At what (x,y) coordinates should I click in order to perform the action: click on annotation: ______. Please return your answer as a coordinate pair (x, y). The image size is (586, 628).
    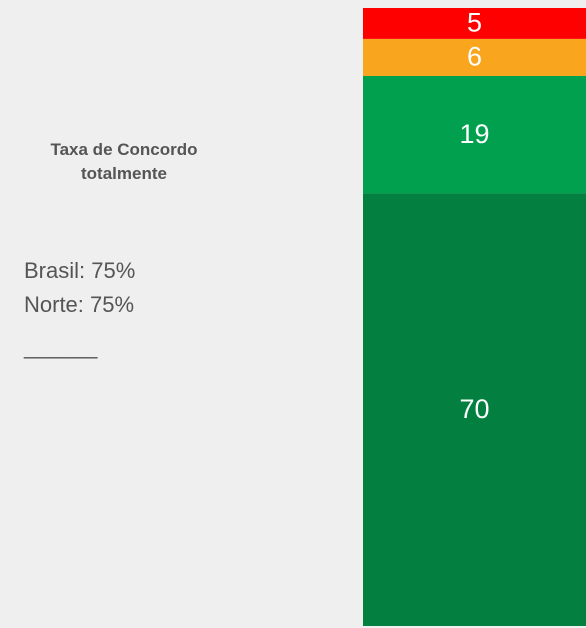
    Looking at the image, I should click on (61, 346).